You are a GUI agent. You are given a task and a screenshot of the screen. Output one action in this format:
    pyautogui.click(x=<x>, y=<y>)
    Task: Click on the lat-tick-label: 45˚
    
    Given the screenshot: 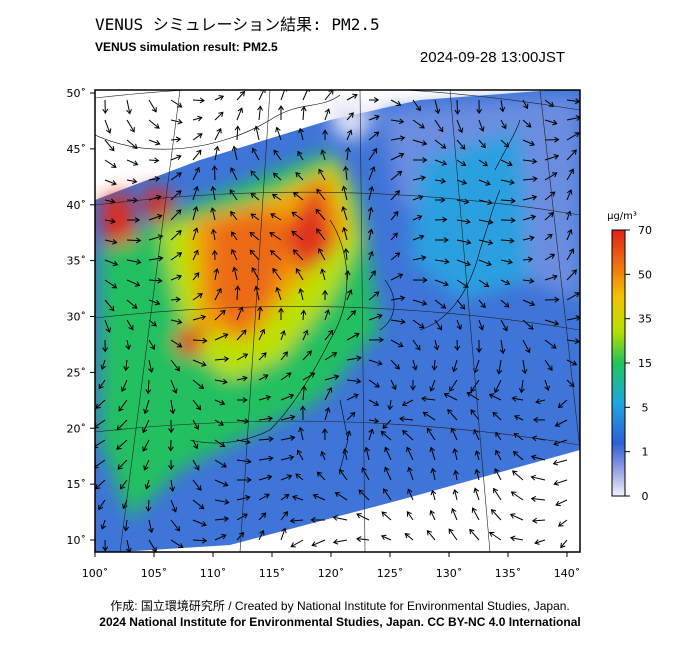 What is the action you would take?
    pyautogui.click(x=77, y=149)
    